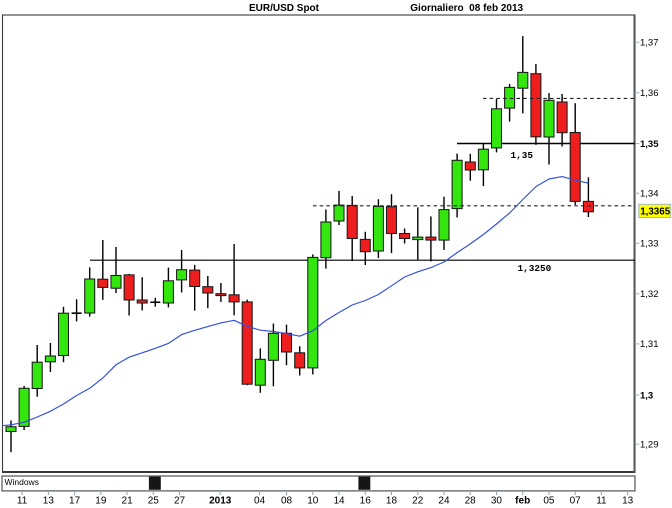  I want to click on svg-text: 14, so click(339, 501).